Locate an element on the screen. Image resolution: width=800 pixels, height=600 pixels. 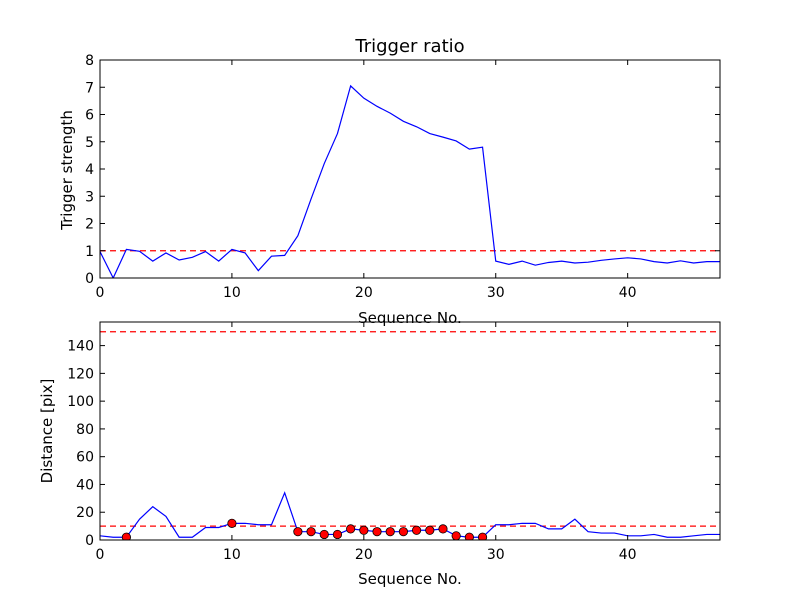
y-tick-label: 3 is located at coordinates (89, 197).